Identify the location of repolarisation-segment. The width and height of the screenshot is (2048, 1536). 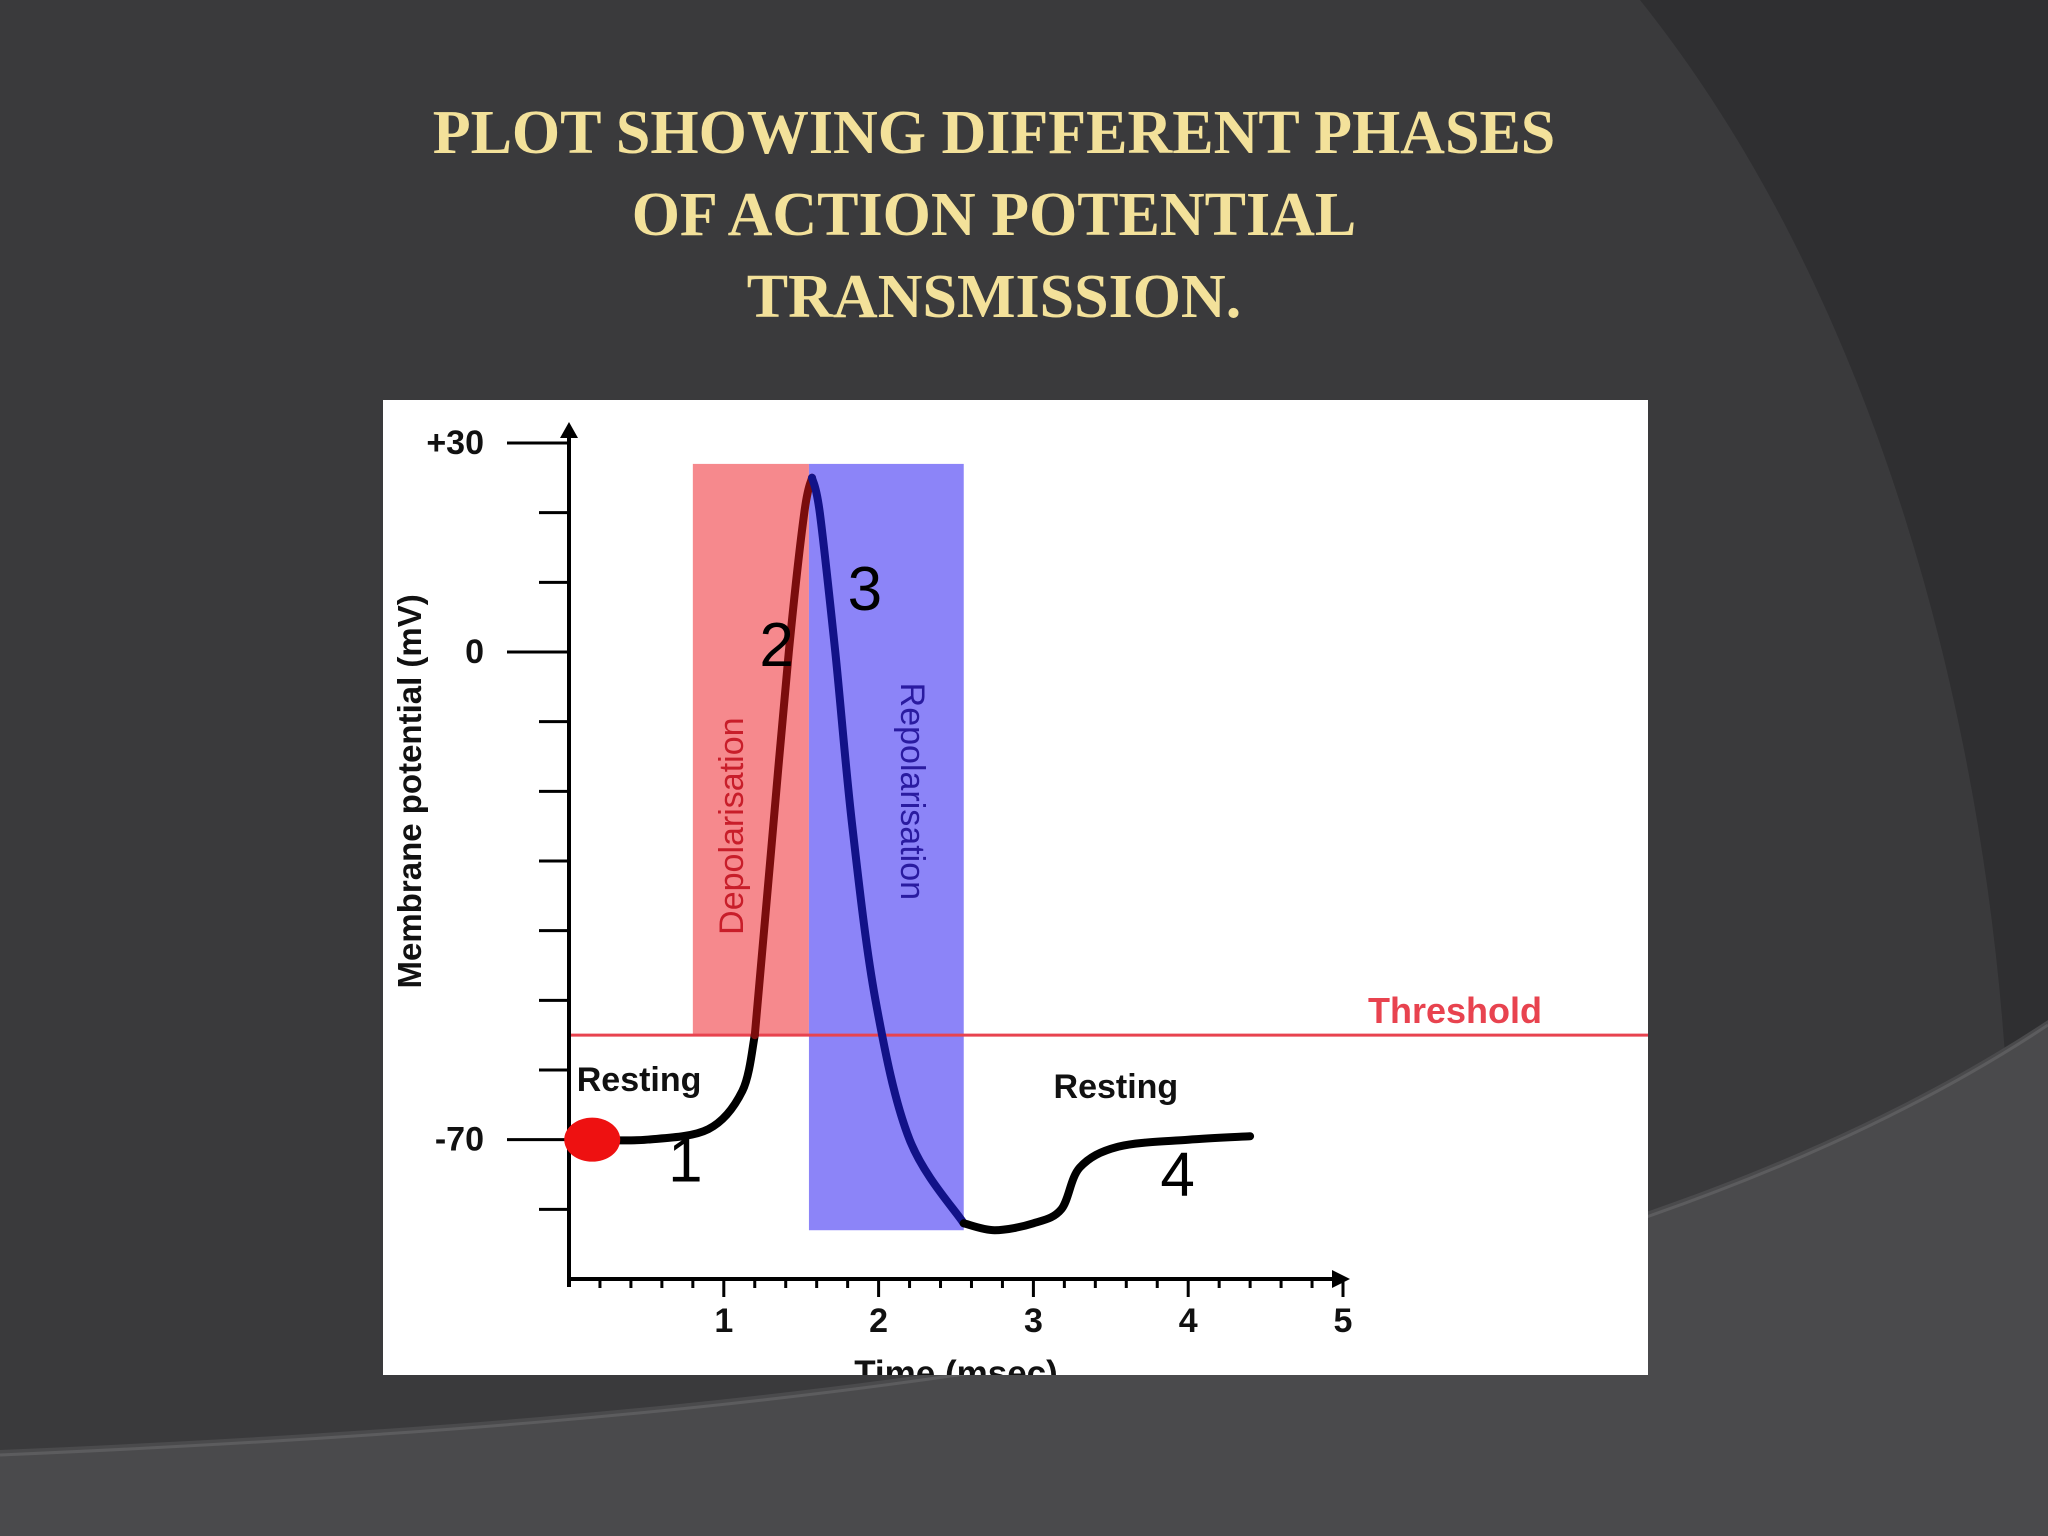
(888, 850).